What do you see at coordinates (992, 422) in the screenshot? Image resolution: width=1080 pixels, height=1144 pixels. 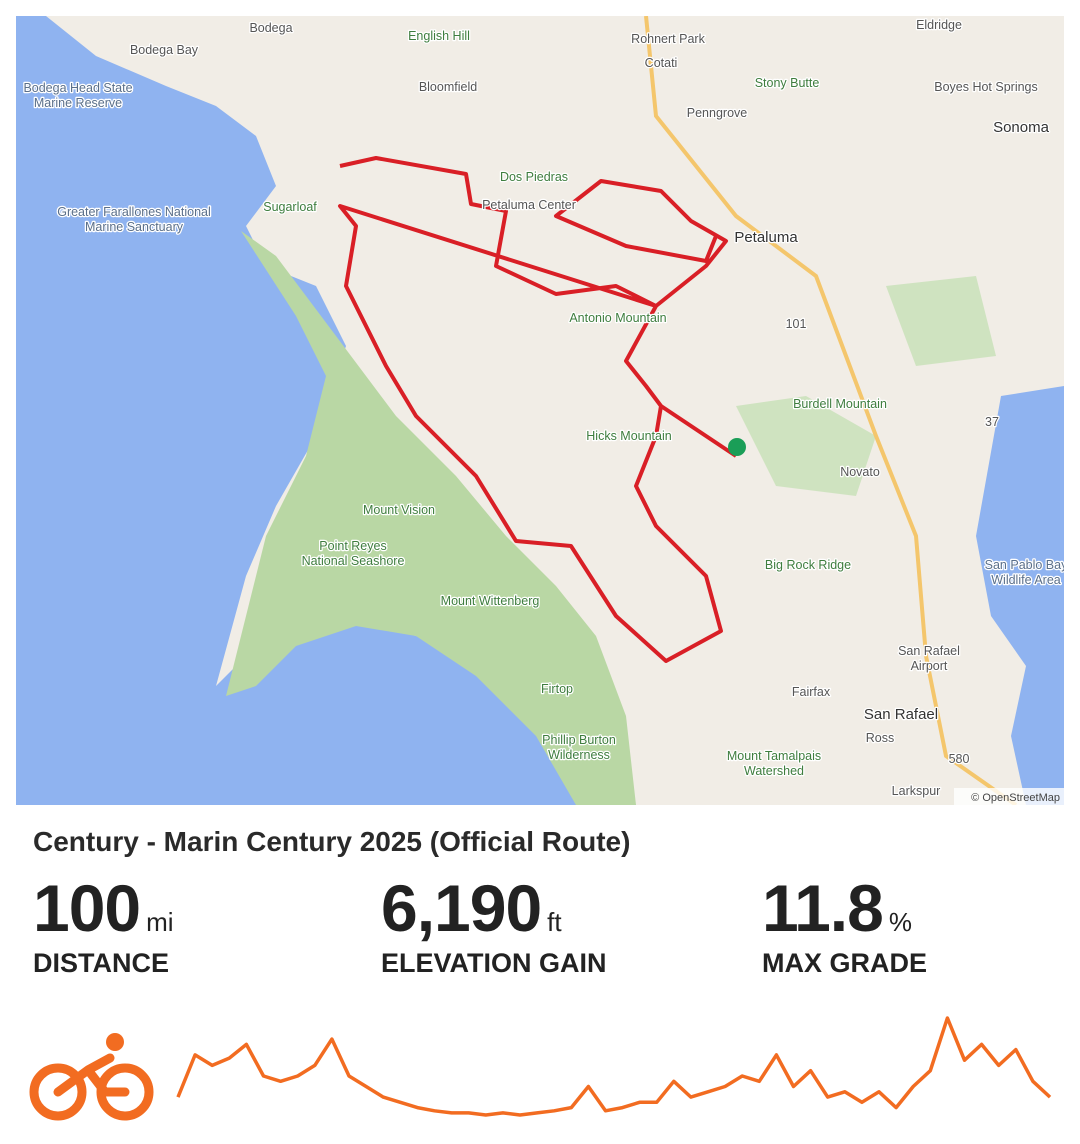 I see `map-label: 37` at bounding box center [992, 422].